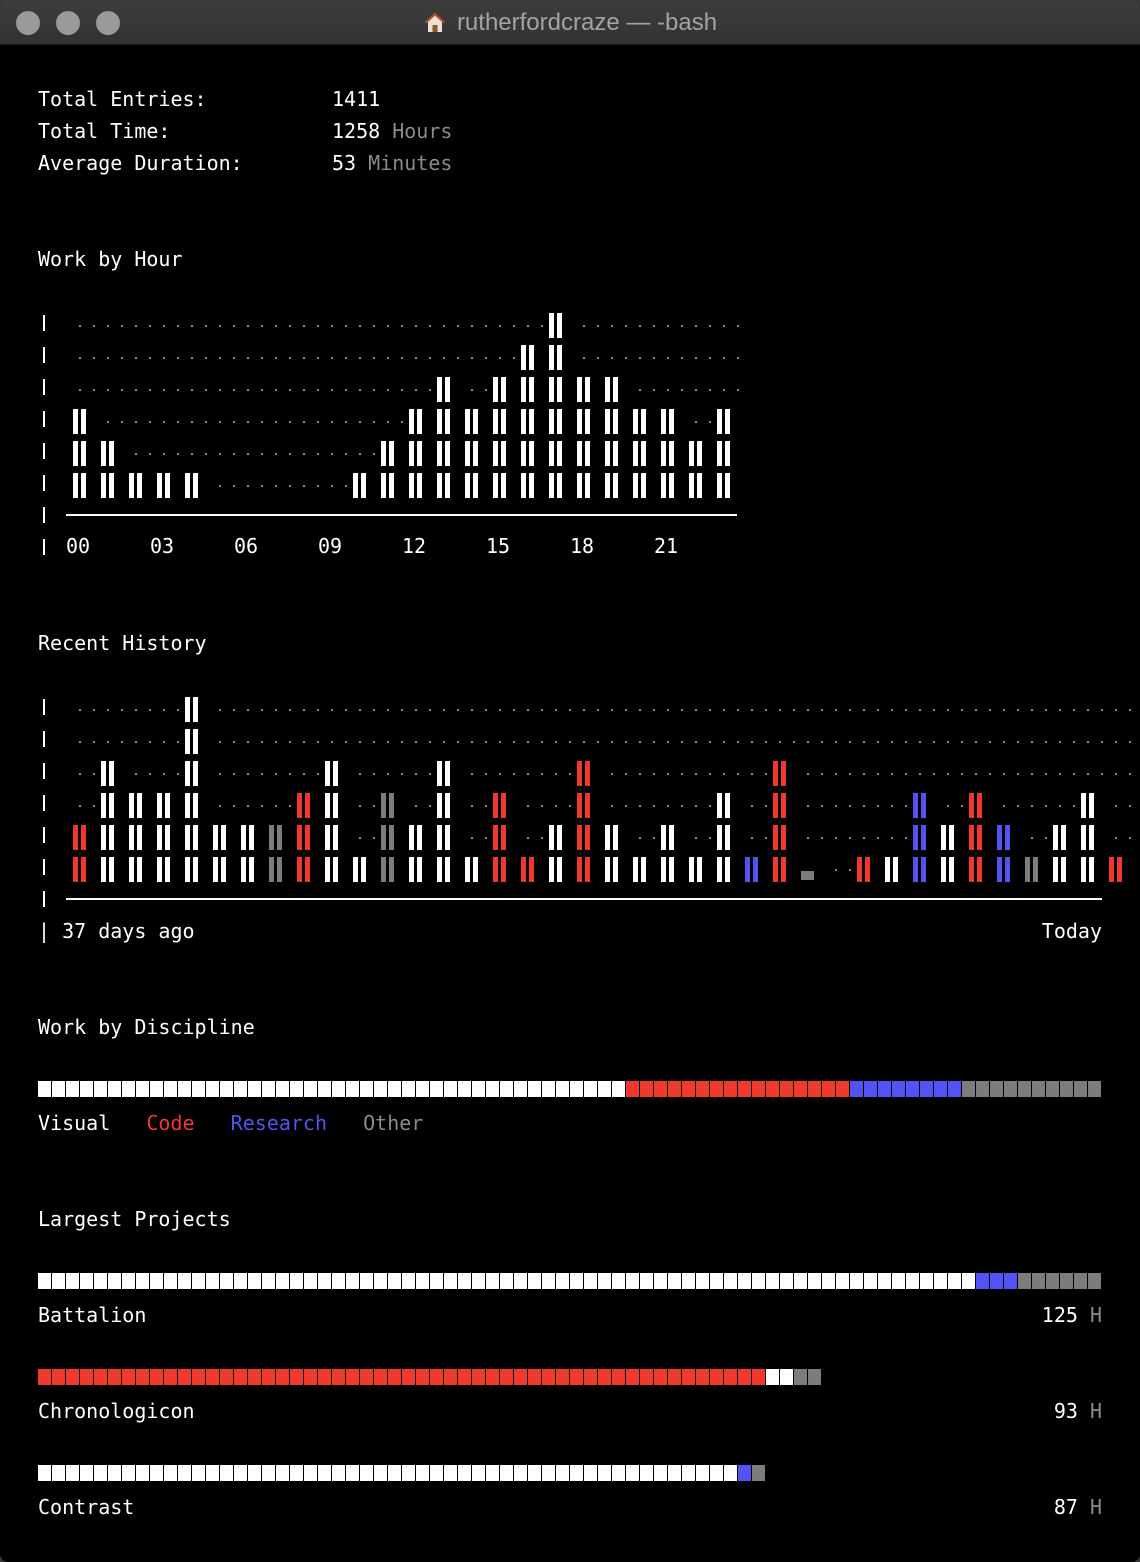  Describe the element at coordinates (44, 419) in the screenshot. I see `hour-axis-pipe` at that location.